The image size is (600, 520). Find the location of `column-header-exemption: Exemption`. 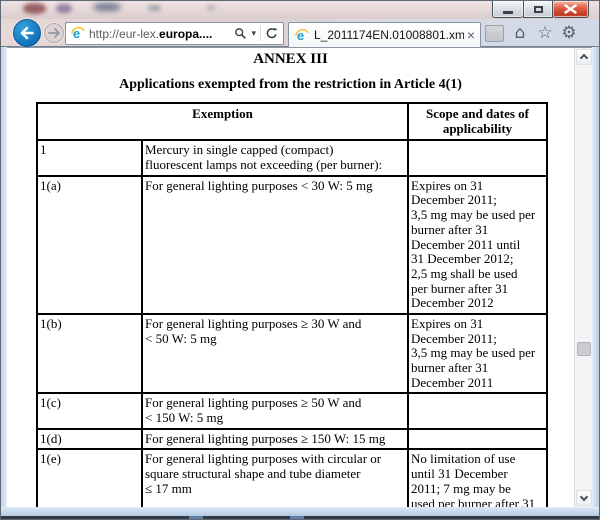

column-header-exemption: Exemption is located at coordinates (222, 121).